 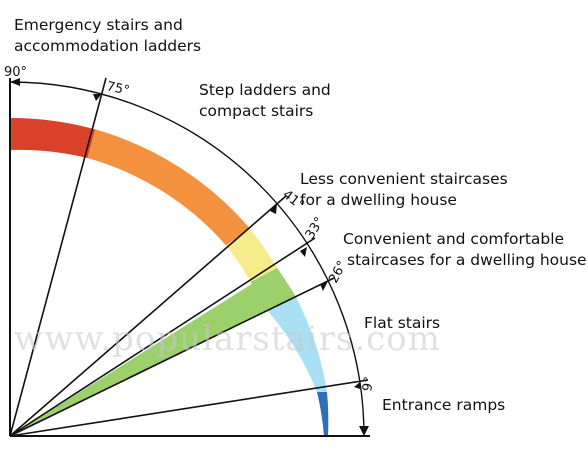 What do you see at coordinates (467, 260) in the screenshot?
I see `label-comfortable-line2: staircases for a dwelling house` at bounding box center [467, 260].